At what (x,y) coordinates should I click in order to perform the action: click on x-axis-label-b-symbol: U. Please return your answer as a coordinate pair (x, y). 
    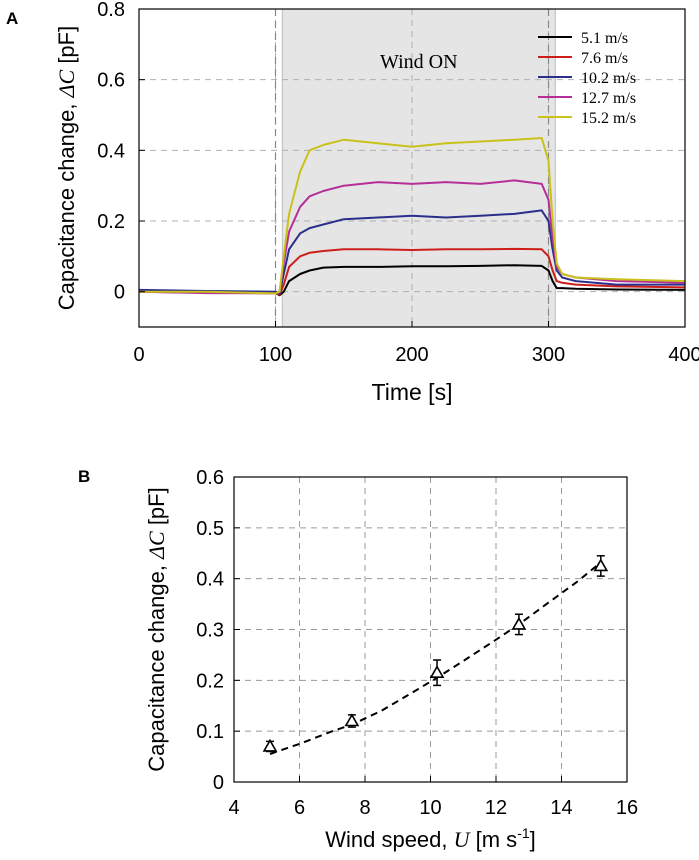
    Looking at the image, I should click on (463, 839).